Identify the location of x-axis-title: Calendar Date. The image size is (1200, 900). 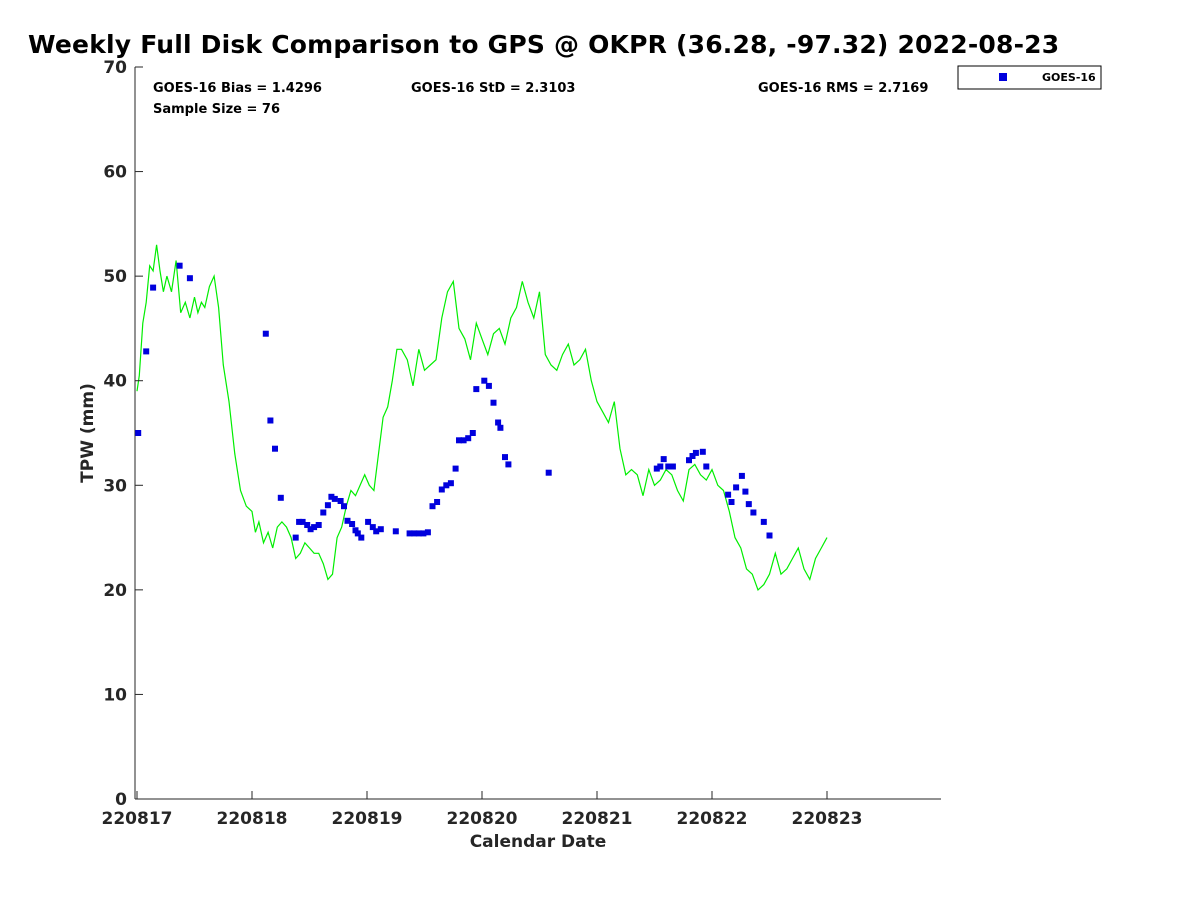
(538, 842).